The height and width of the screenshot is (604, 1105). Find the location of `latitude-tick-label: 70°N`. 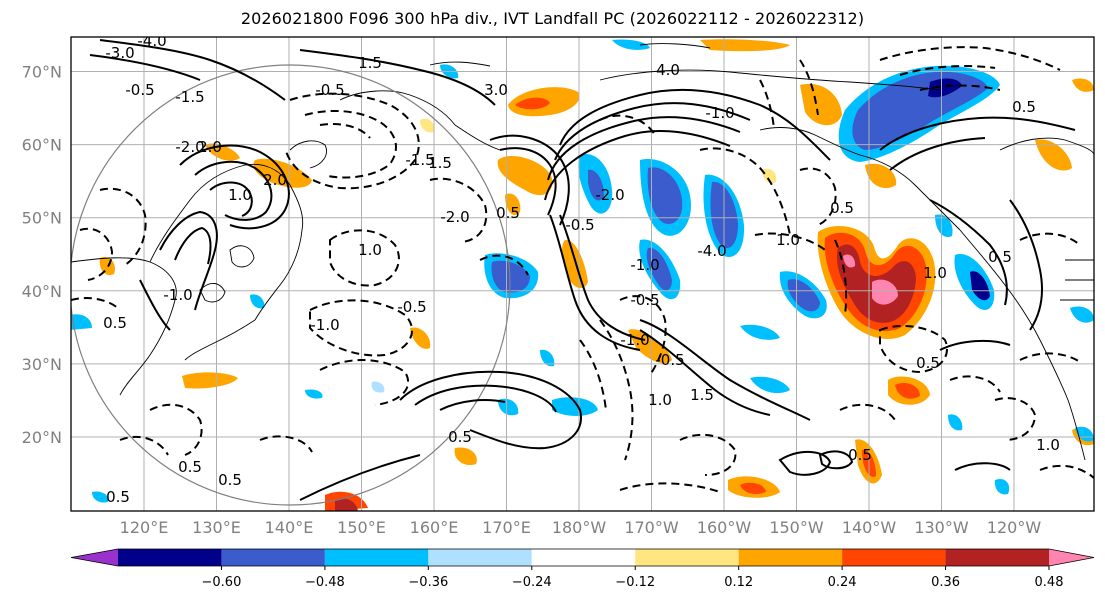

latitude-tick-label: 70°N is located at coordinates (42, 72).